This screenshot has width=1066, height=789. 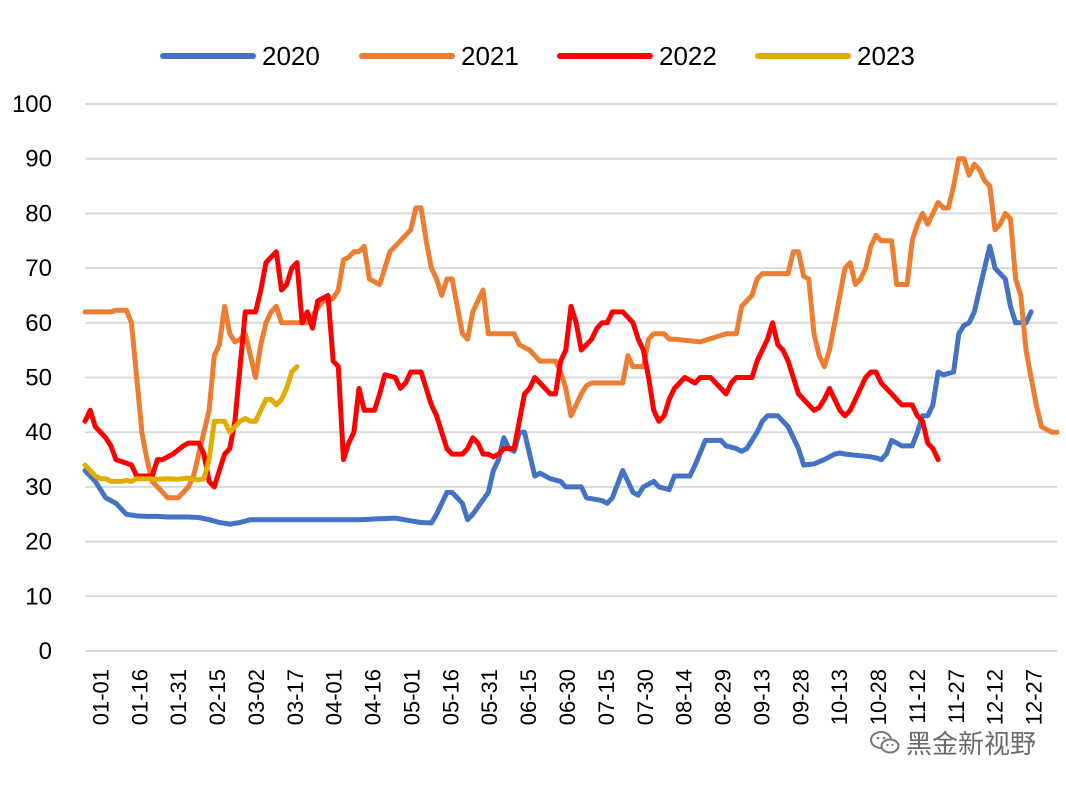 What do you see at coordinates (32, 104) in the screenshot?
I see `y-tick-label: 100` at bounding box center [32, 104].